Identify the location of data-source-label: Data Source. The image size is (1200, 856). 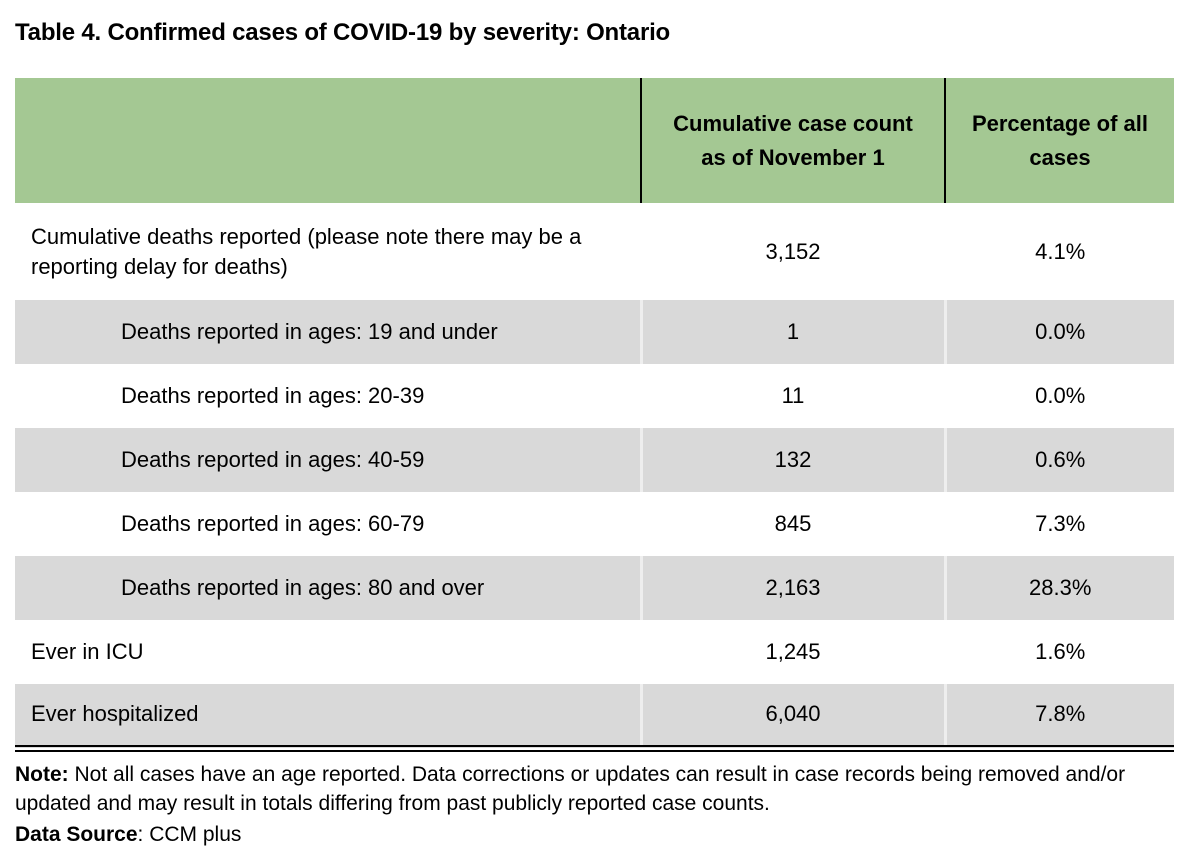
(76, 834).